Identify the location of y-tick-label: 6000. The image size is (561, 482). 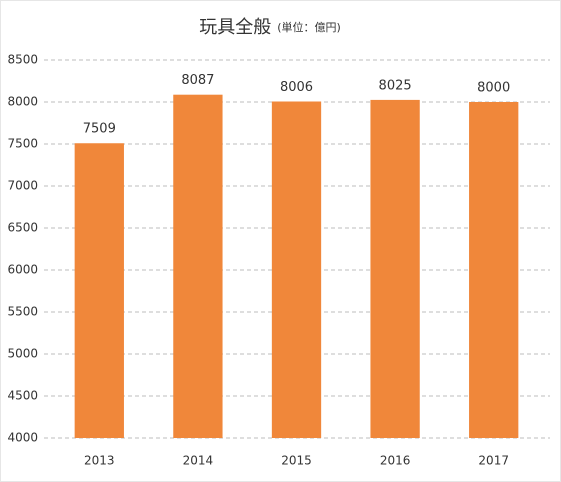
(22, 270).